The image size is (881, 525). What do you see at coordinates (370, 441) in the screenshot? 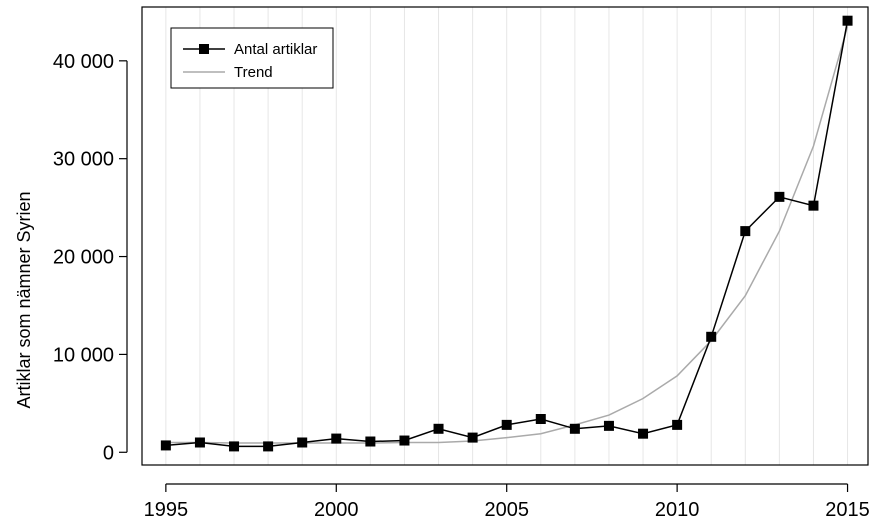
I see `point-antal-artiklar-2001` at bounding box center [370, 441].